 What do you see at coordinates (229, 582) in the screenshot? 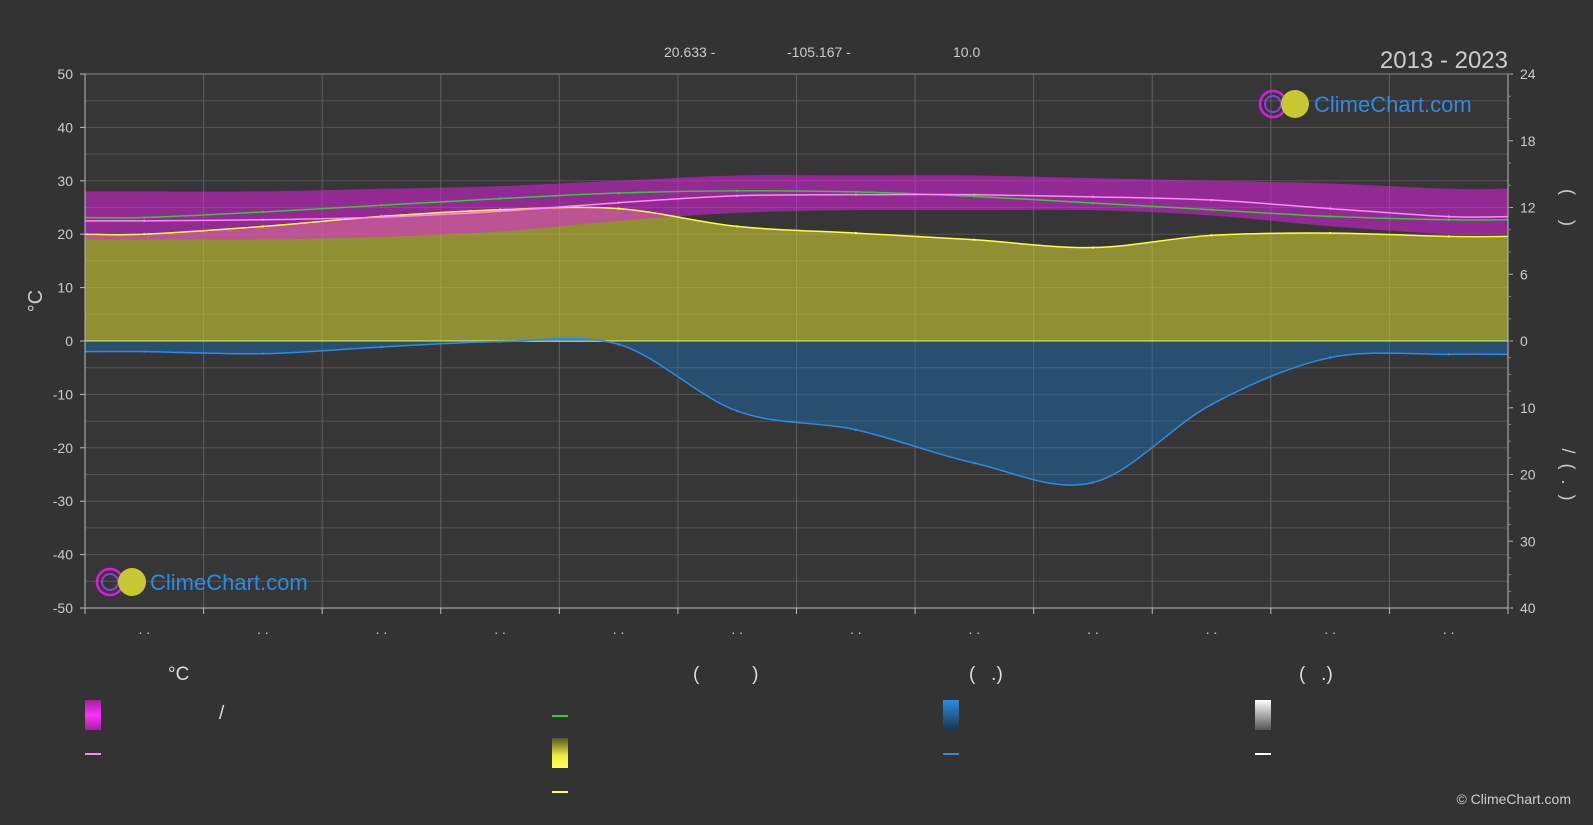
I see `brand-text-bottom: ClimeChart.com` at bounding box center [229, 582].